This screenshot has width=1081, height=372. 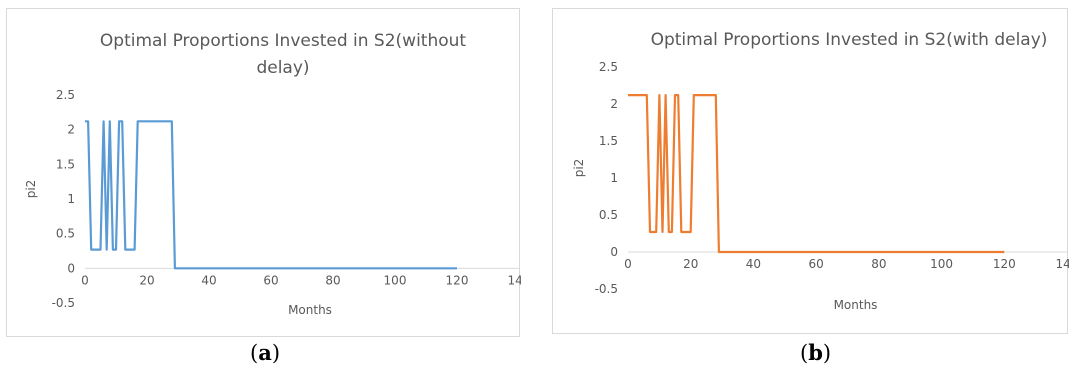 What do you see at coordinates (265, 352) in the screenshot?
I see `caption-a: (a)` at bounding box center [265, 352].